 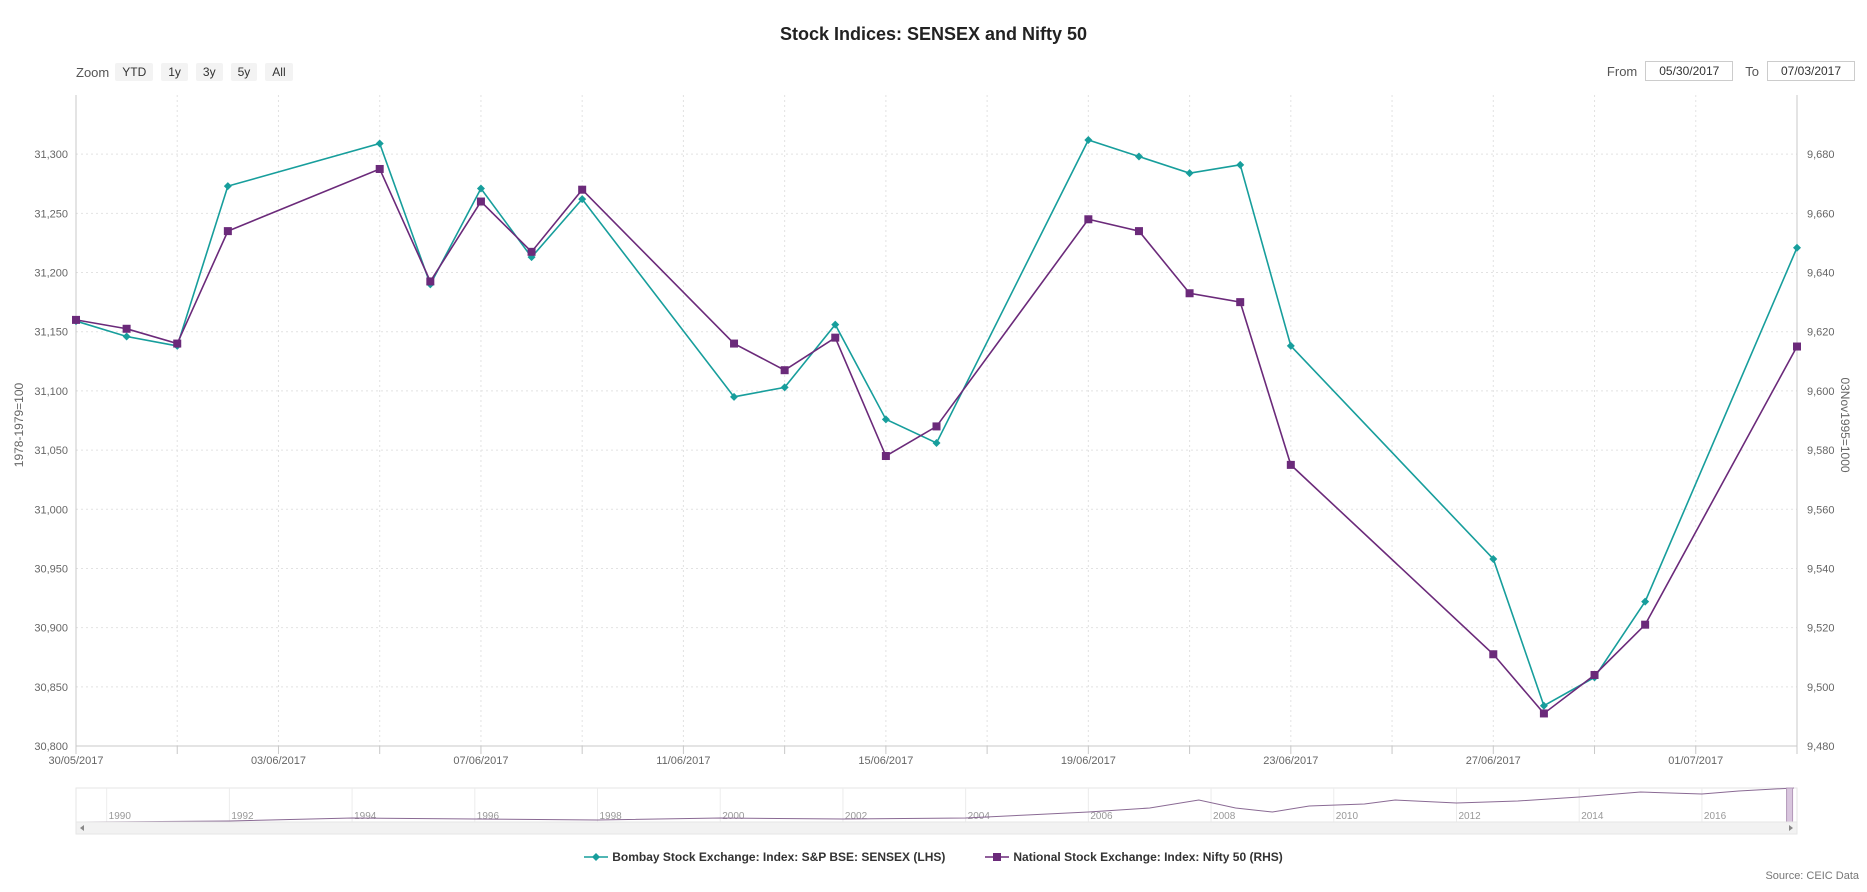 I want to click on from-date-input: 05/30/2017, so click(x=1689, y=71).